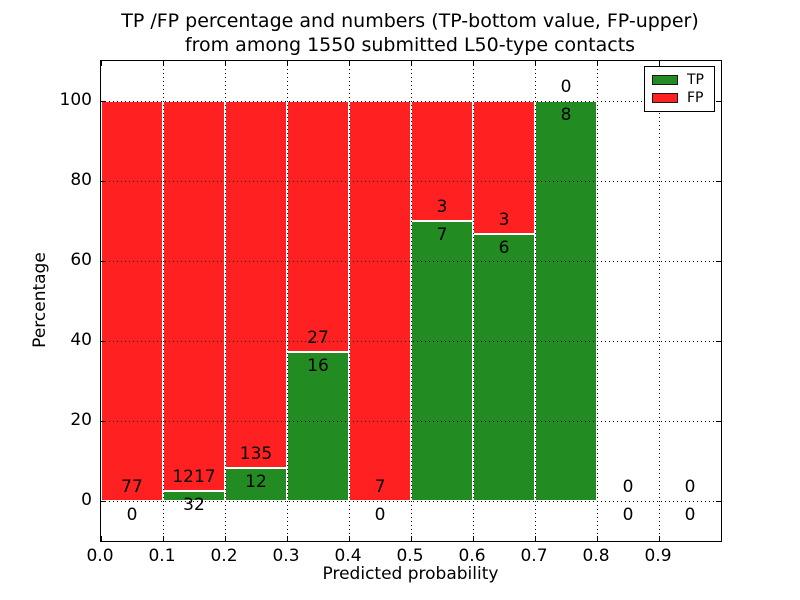  What do you see at coordinates (679, 80) in the screenshot?
I see `legend-item-tp: TP` at bounding box center [679, 80].